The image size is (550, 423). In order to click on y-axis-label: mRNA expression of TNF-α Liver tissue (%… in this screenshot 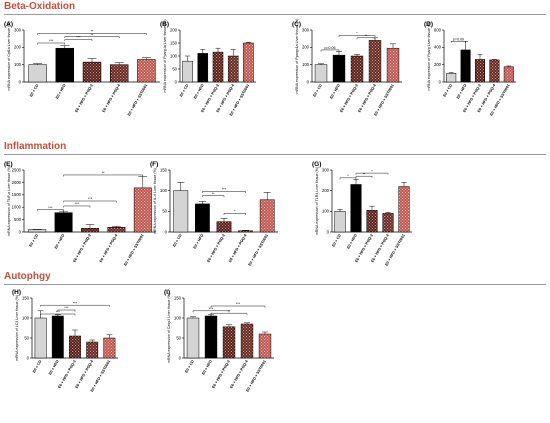, I will do `click(9, 201)`.